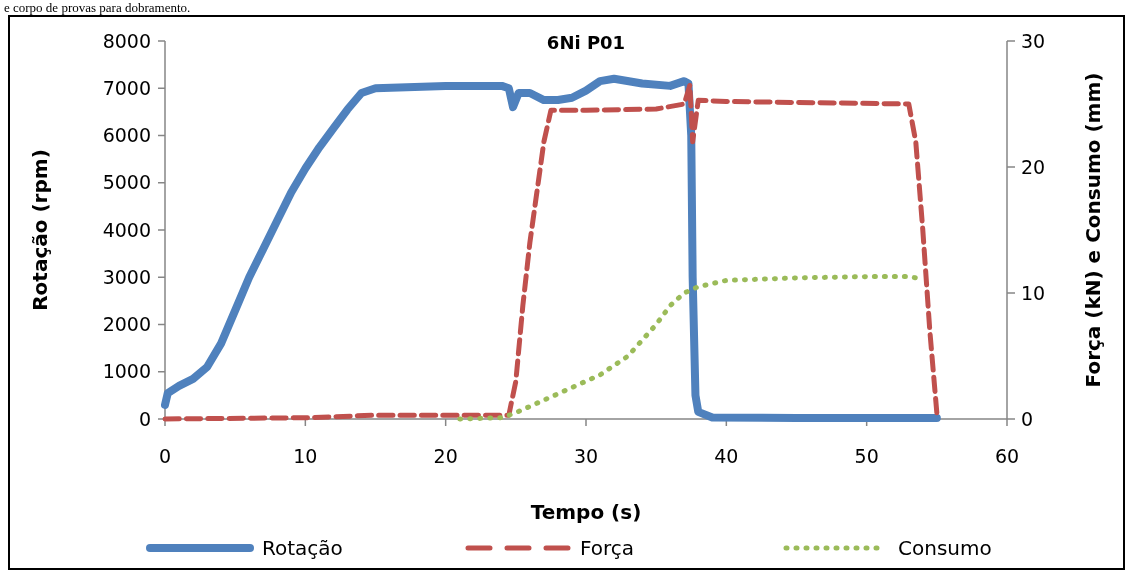  Describe the element at coordinates (144, 418) in the screenshot. I see `y-tick-label: 0` at that location.